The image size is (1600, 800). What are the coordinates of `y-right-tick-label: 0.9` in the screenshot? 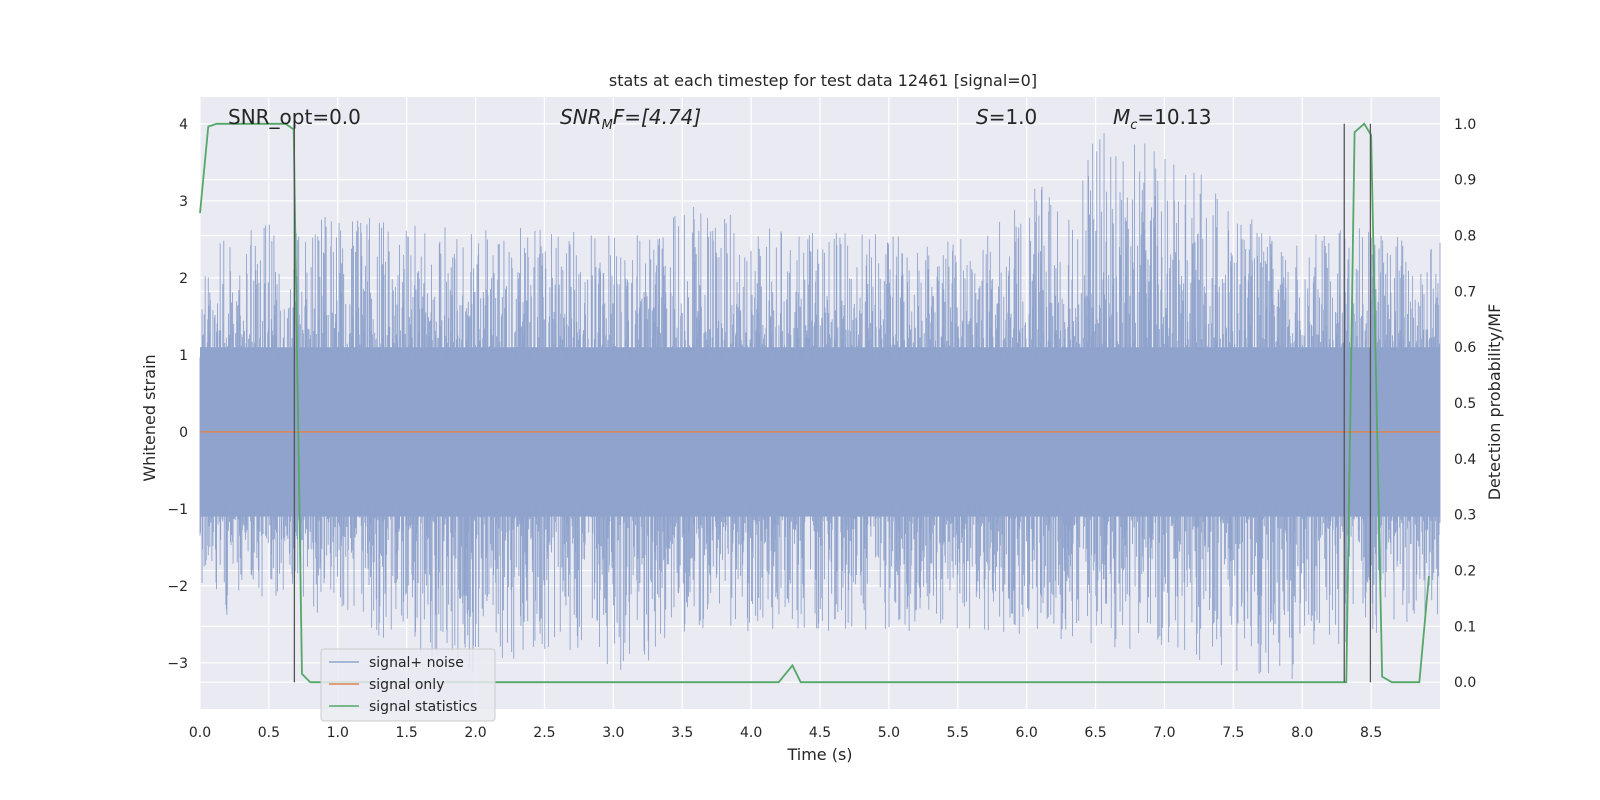 It's located at (1465, 181).